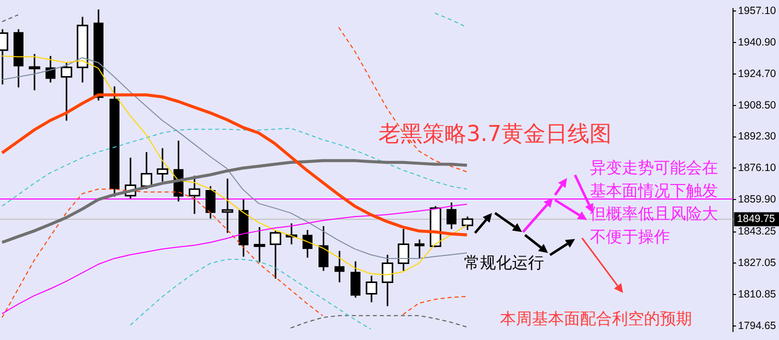 The width and height of the screenshot is (779, 340). Describe the element at coordinates (495, 135) in the screenshot. I see `text: 老黑策略3.7黄金日线图` at that location.